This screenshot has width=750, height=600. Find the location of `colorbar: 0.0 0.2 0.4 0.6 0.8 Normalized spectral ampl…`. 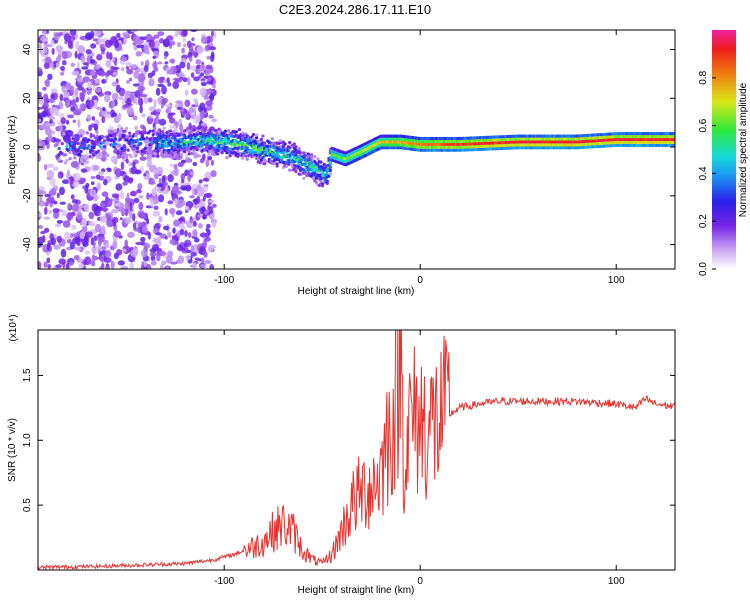

colorbar: 0.0 0.2 0.4 0.6 0.8 Normalized spectral ampl… is located at coordinates (723, 153).